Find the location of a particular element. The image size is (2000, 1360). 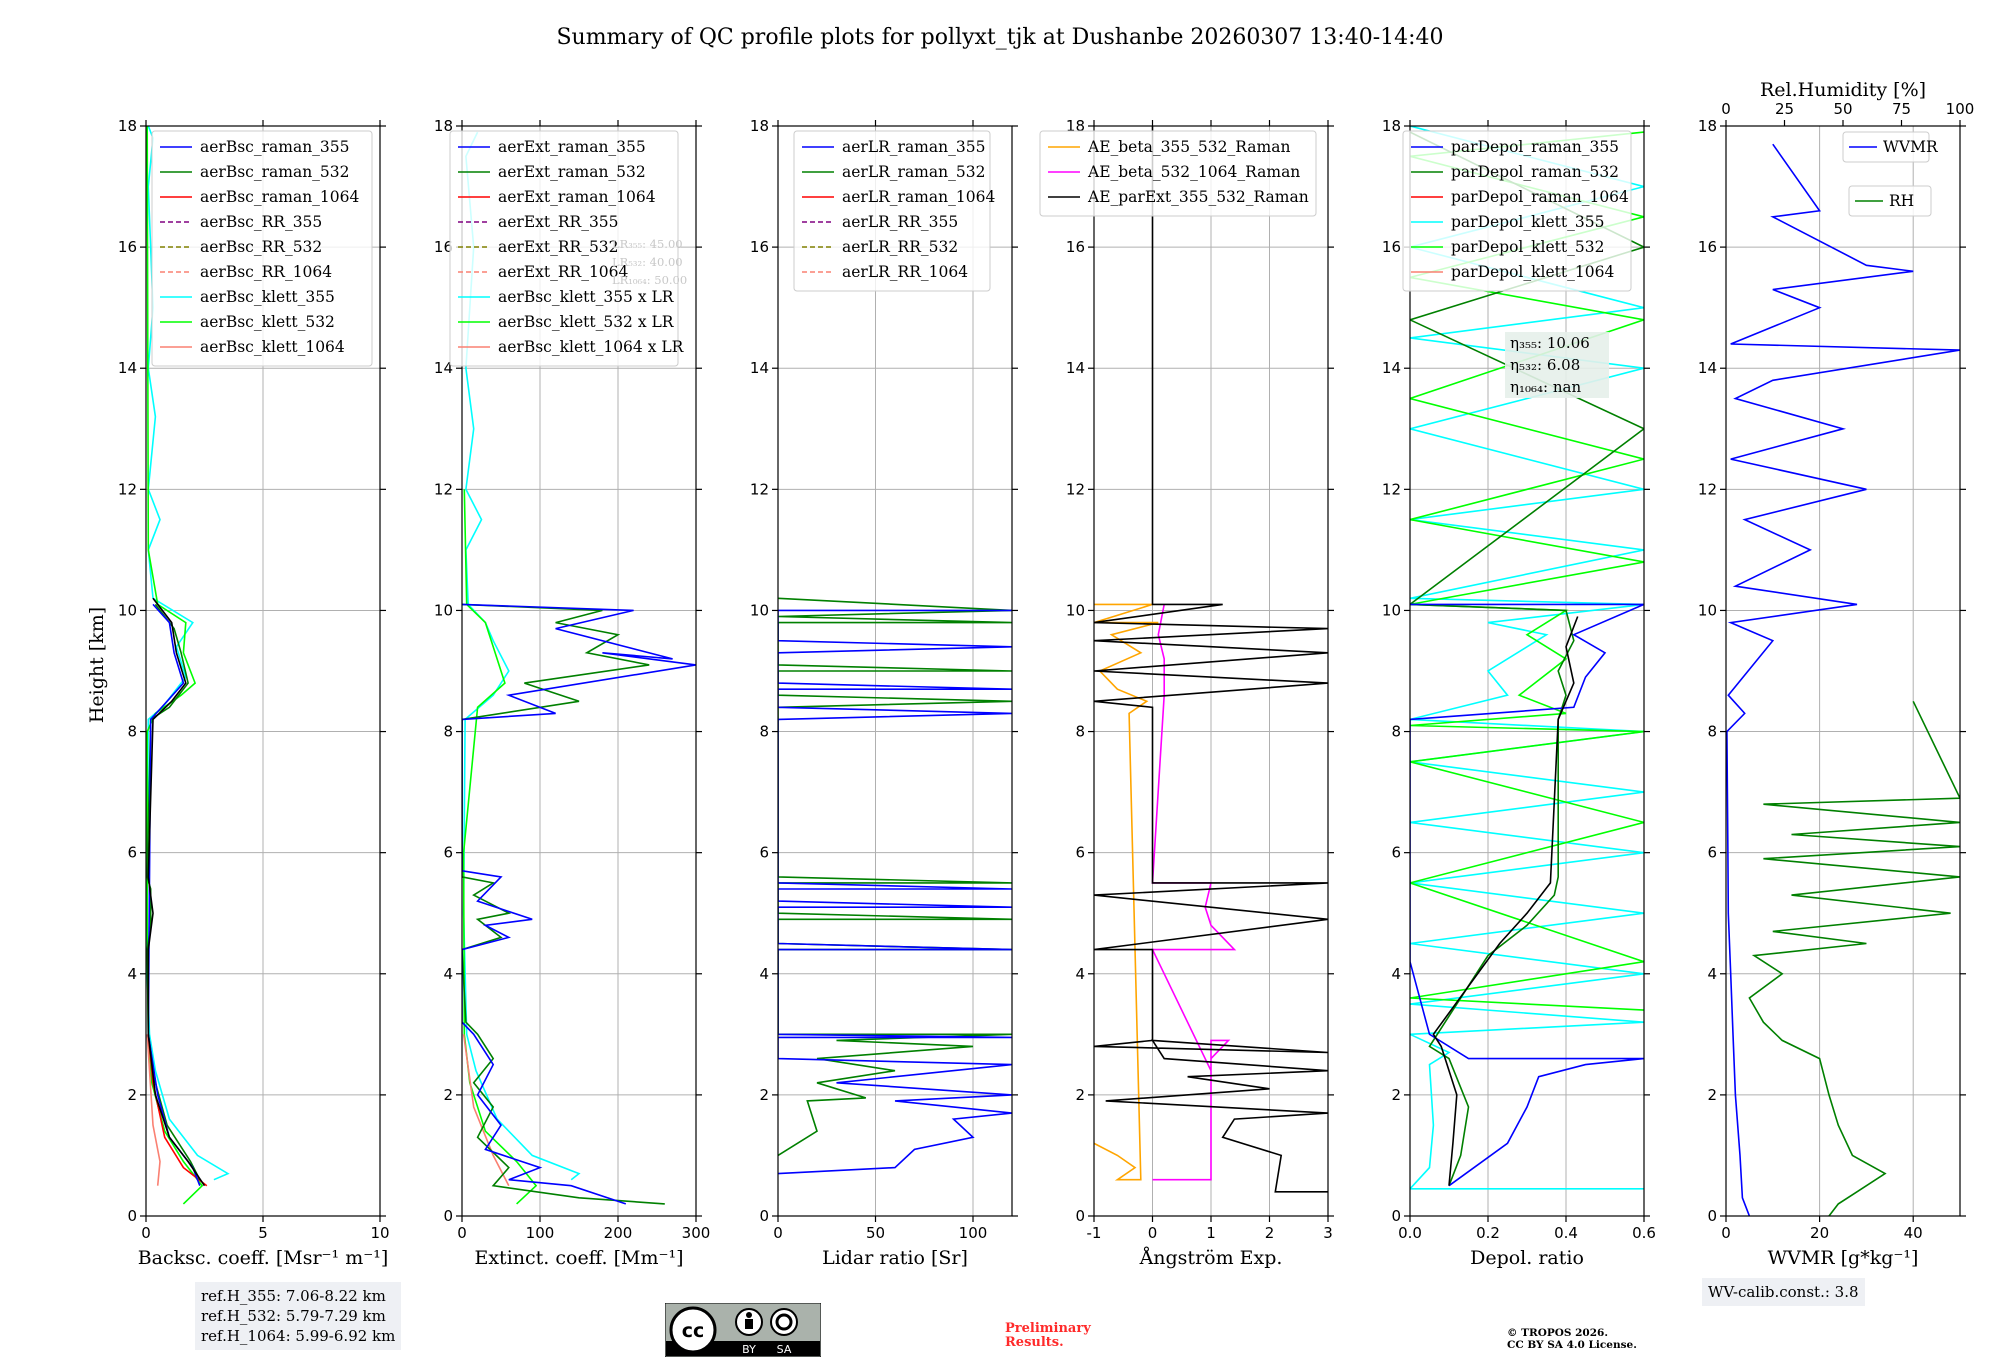

legend-label: aerLR_raman_355 is located at coordinates (913, 147).